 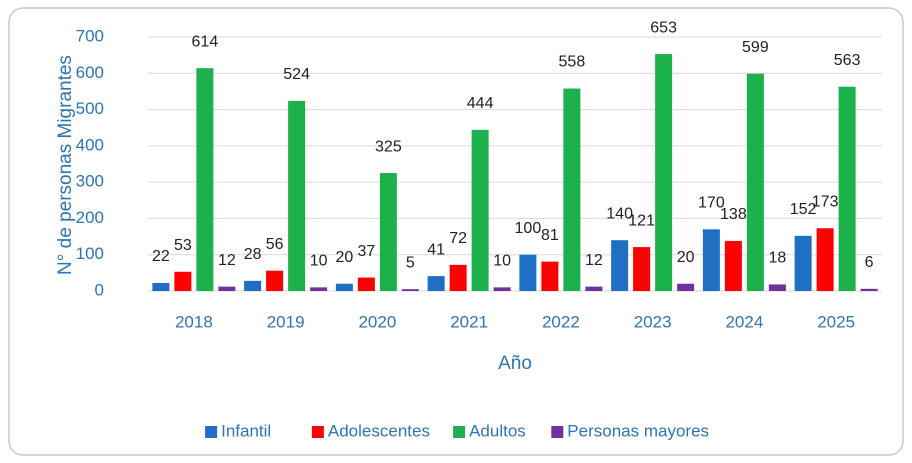 I want to click on x-tick-label: 2020, so click(x=377, y=321).